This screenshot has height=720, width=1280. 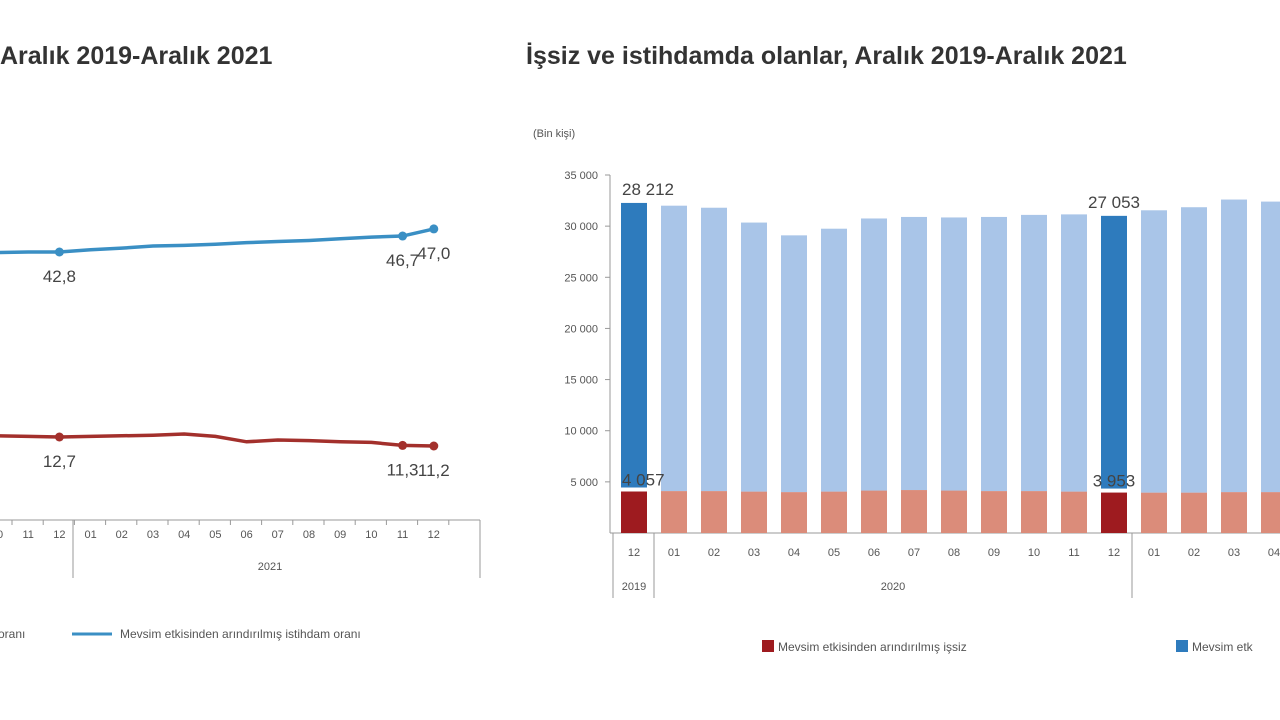 I want to click on left-x-tick-label: 03, so click(x=153, y=535).